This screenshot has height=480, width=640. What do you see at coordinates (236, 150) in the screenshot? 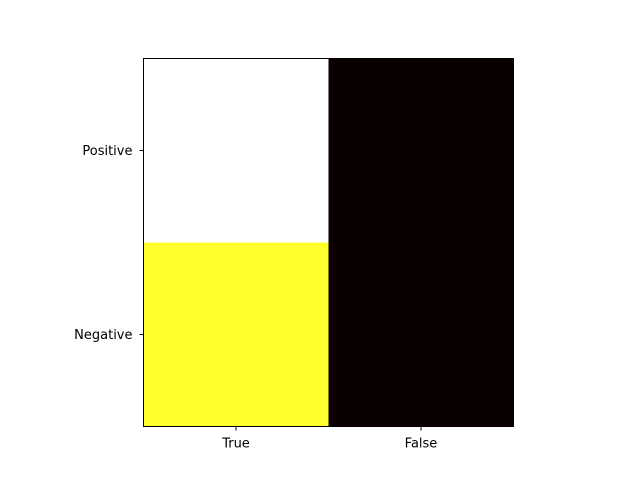
I see `heatmap-cell-positive-true` at bounding box center [236, 150].